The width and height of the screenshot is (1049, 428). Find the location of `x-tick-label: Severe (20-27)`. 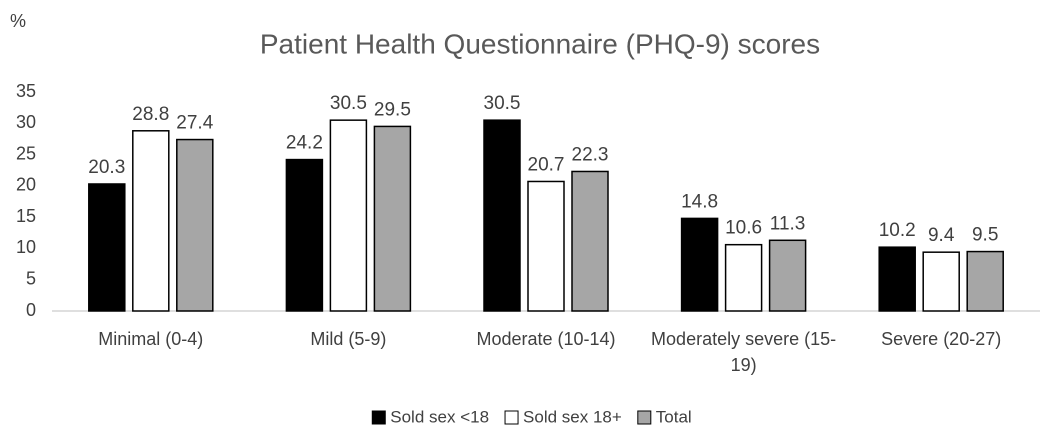

x-tick-label: Severe (20-27) is located at coordinates (941, 339).